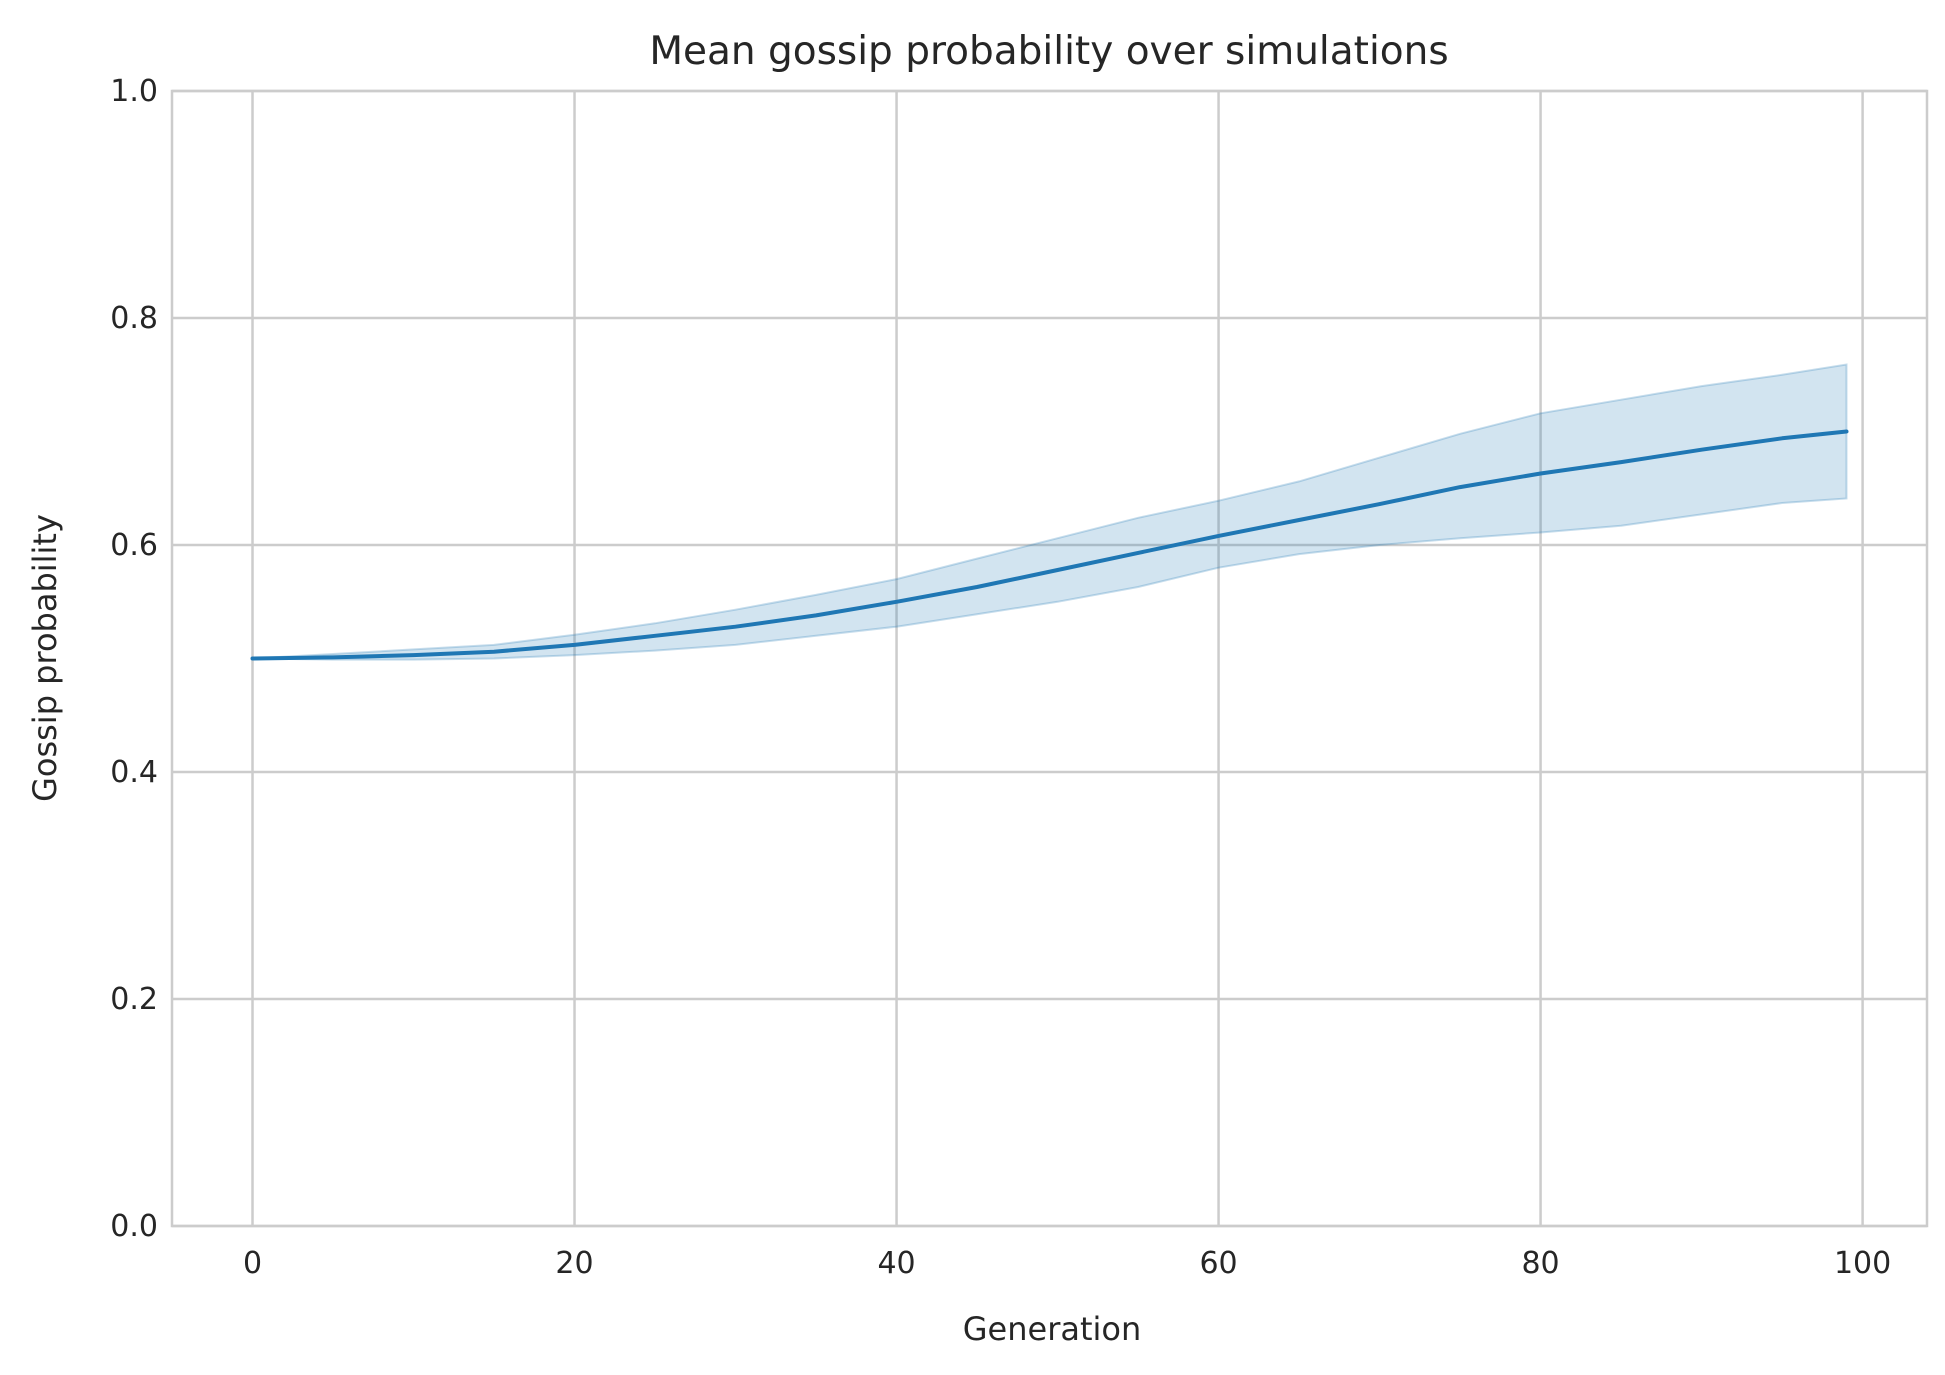  What do you see at coordinates (1862, 1263) in the screenshot?
I see `x-tick-label: 100` at bounding box center [1862, 1263].